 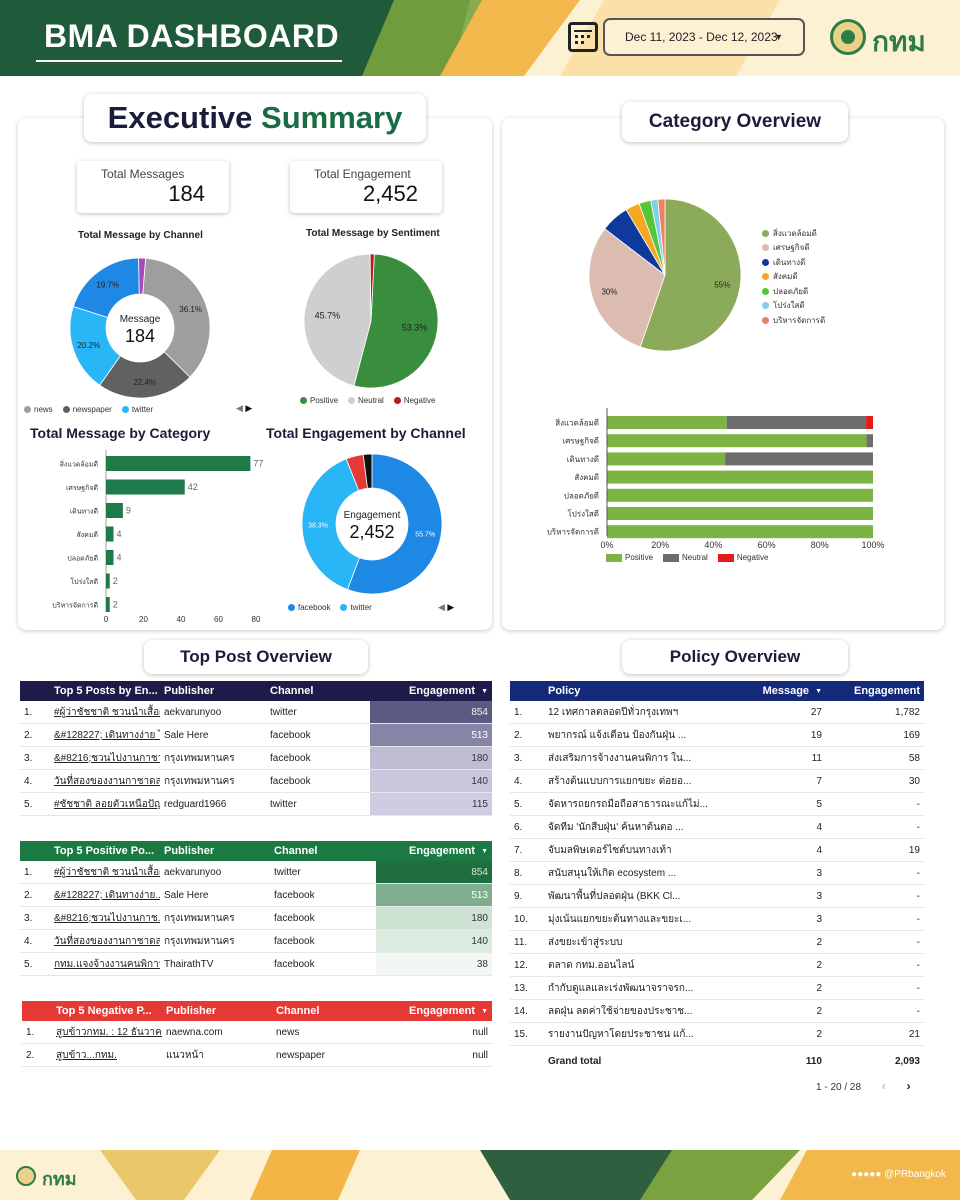 What do you see at coordinates (898, 1174) in the screenshot?
I see `social-handle: ●●●●● @PRbangkok` at bounding box center [898, 1174].